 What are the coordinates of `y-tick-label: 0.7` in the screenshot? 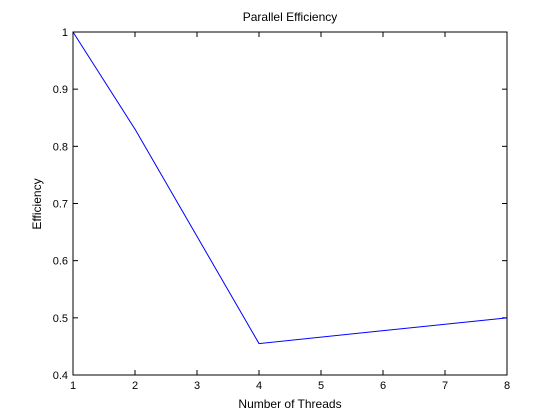 It's located at (60, 205).